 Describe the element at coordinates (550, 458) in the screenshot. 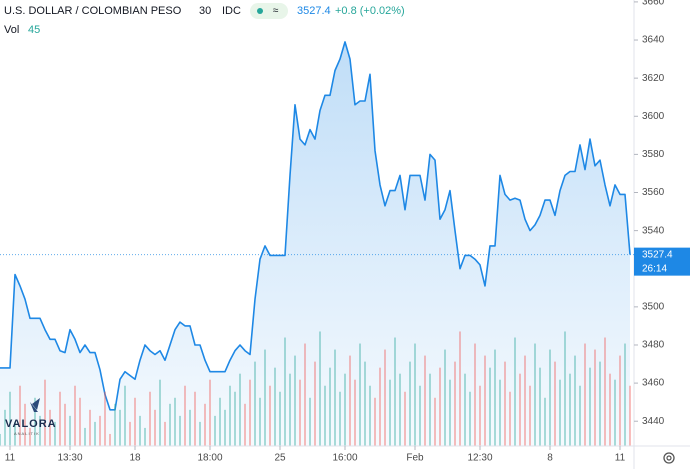

I see `x-tick-label: 8` at that location.